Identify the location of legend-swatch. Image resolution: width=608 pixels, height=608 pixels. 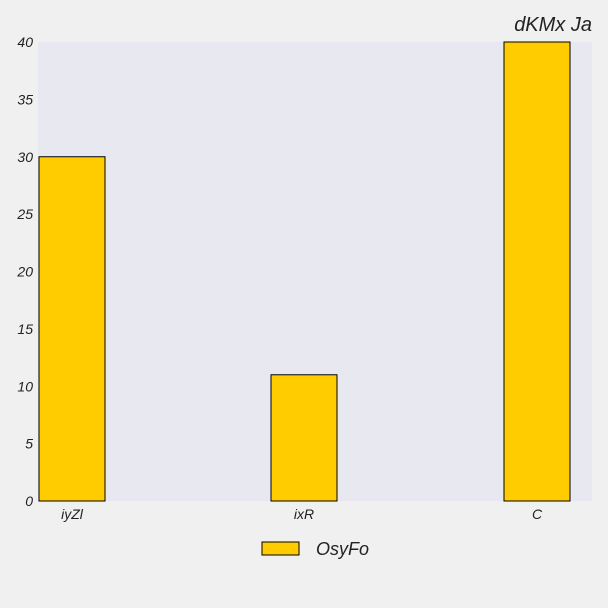
(280, 548).